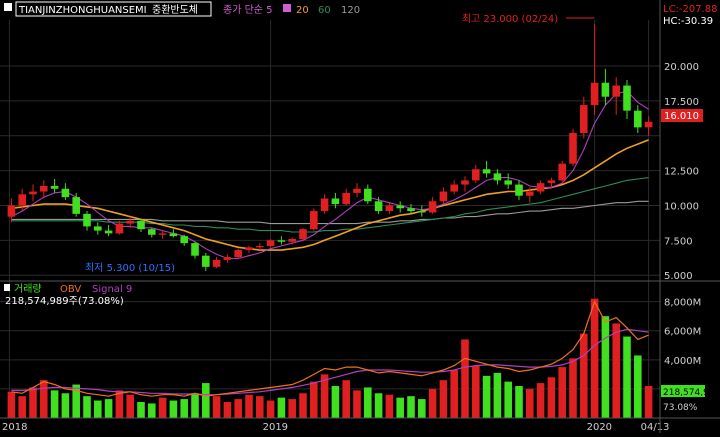 The height and width of the screenshot is (437, 720). I want to click on symbol-box, so click(113, 9).